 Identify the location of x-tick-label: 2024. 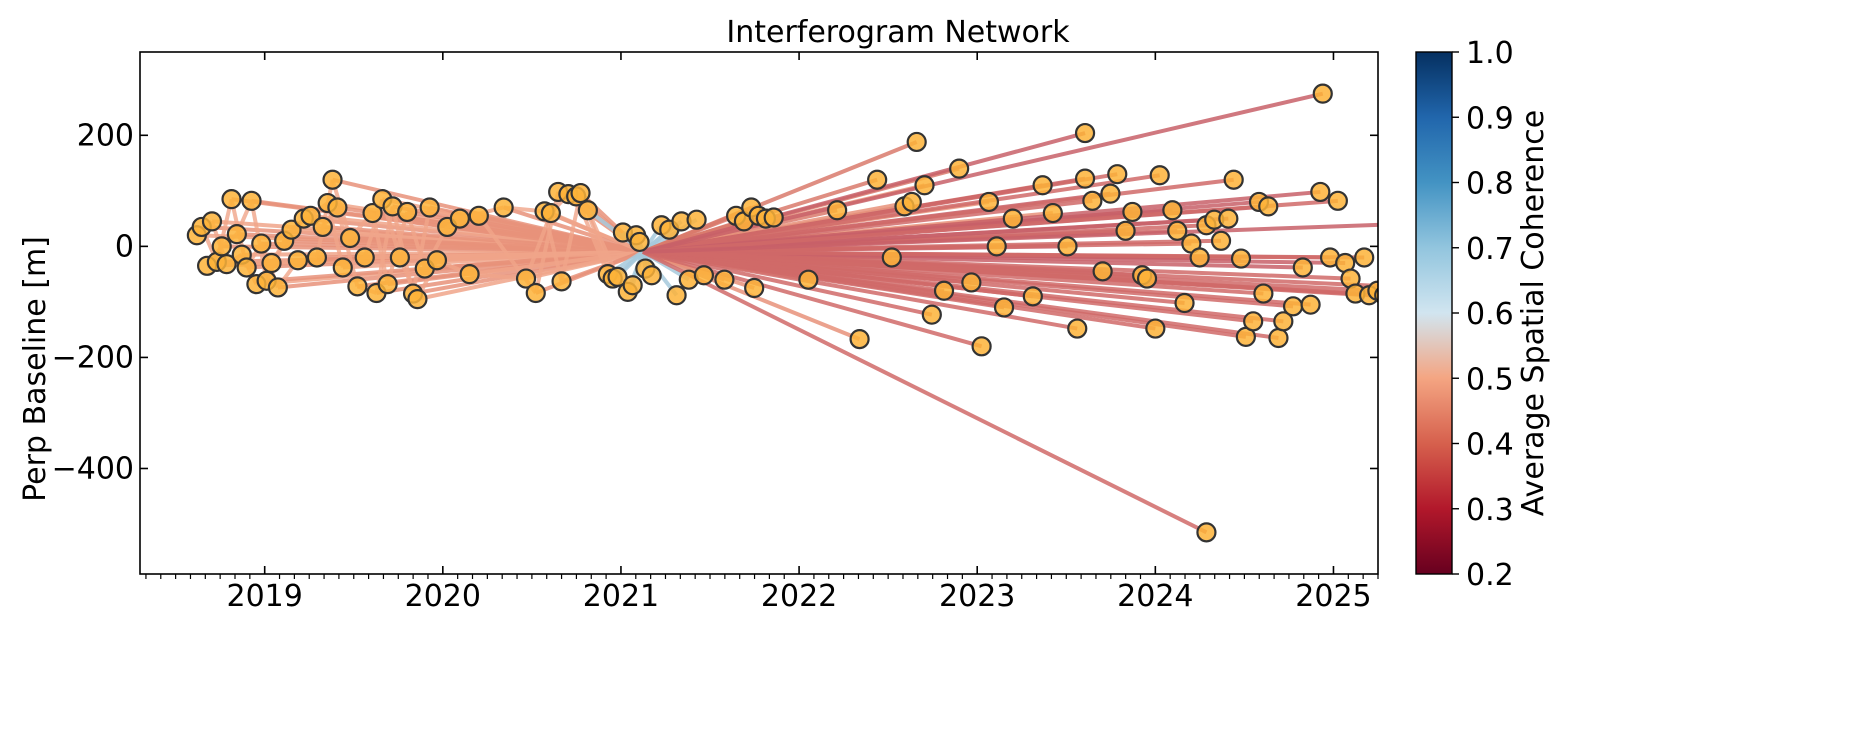
(1155, 596).